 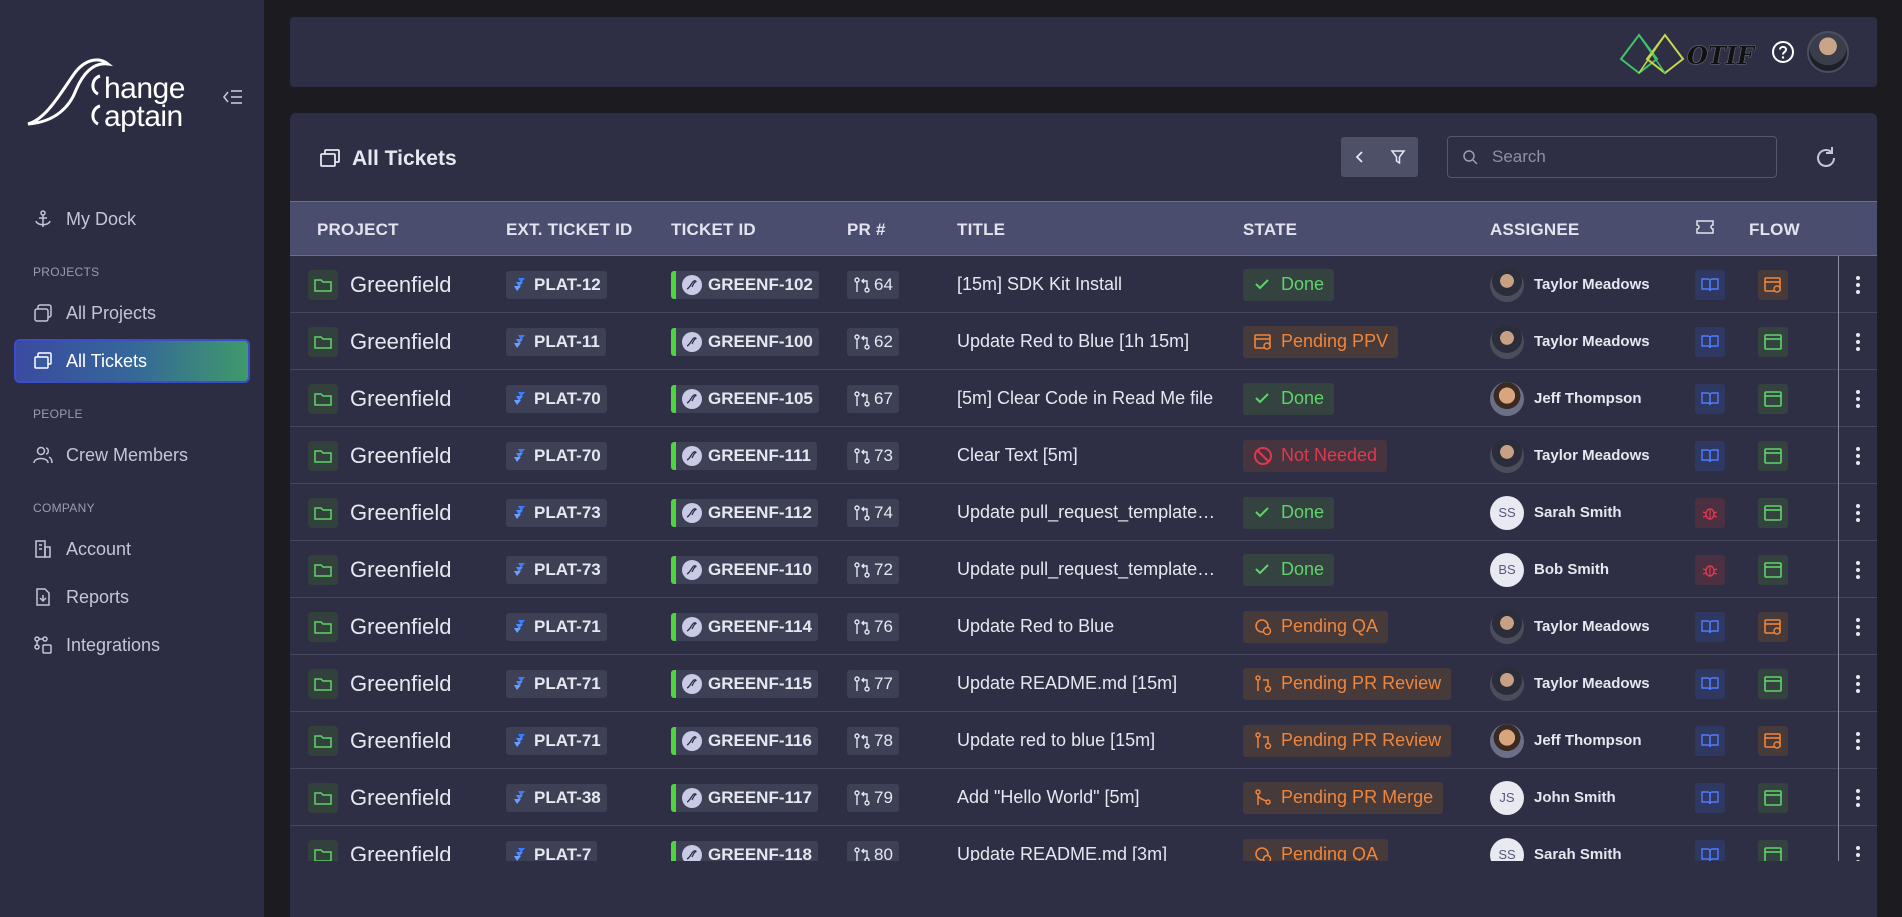 I want to click on title-cell: [15m] SDK Kit Install, so click(x=1039, y=284).